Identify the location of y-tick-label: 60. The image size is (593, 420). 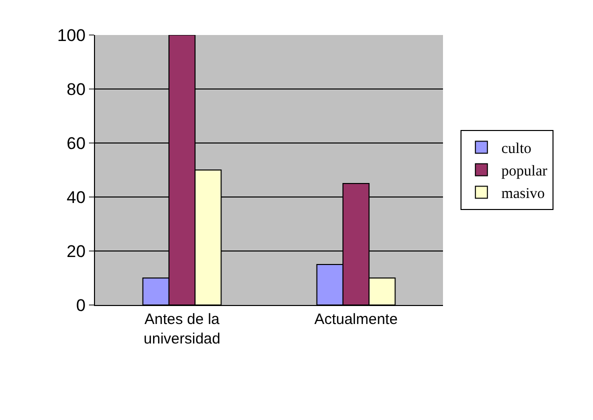
(76, 143).